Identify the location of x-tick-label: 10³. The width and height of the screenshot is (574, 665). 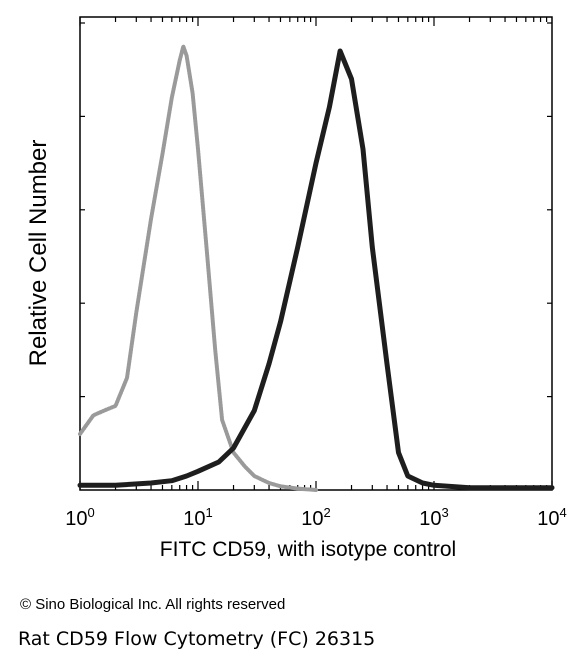
(433, 517).